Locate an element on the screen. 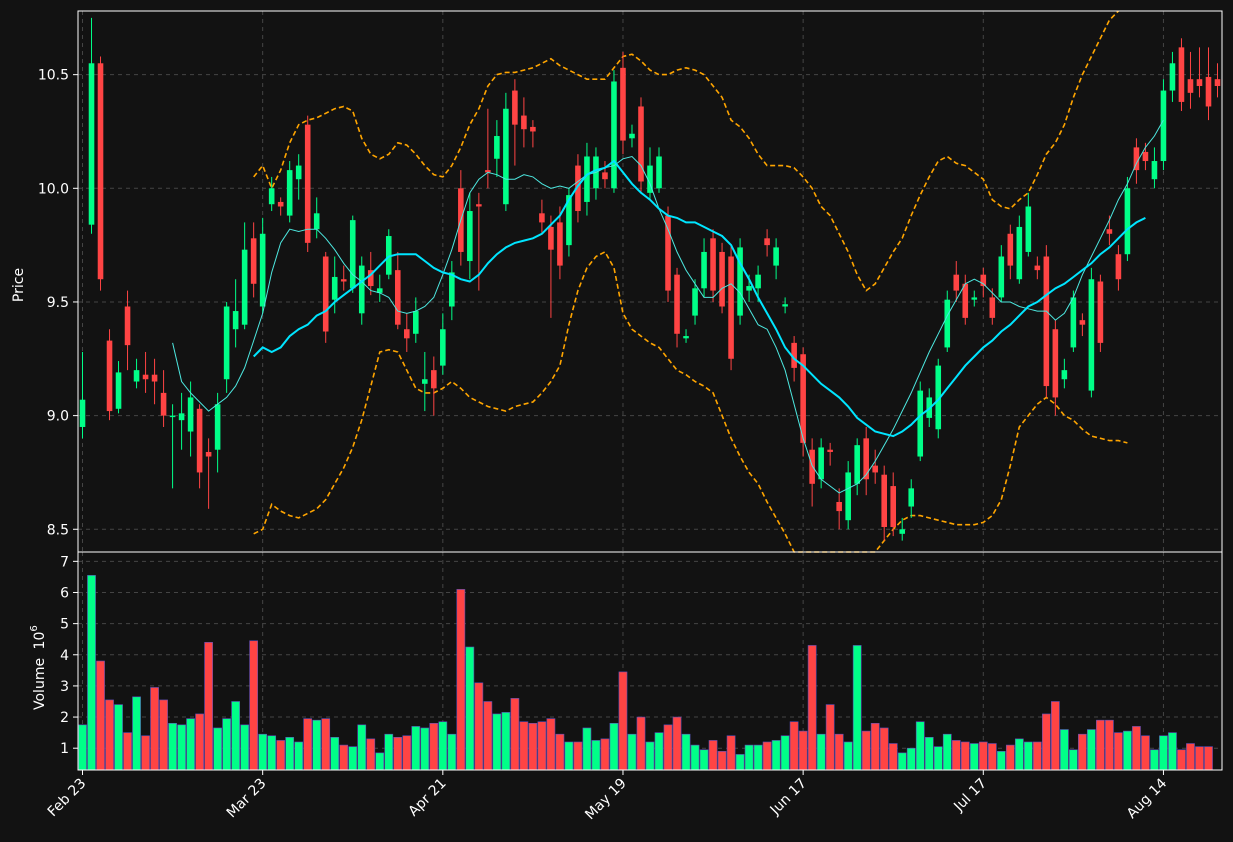 Image resolution: width=1233 pixels, height=842 pixels. price-tick-label: 10.0 is located at coordinates (53, 189).